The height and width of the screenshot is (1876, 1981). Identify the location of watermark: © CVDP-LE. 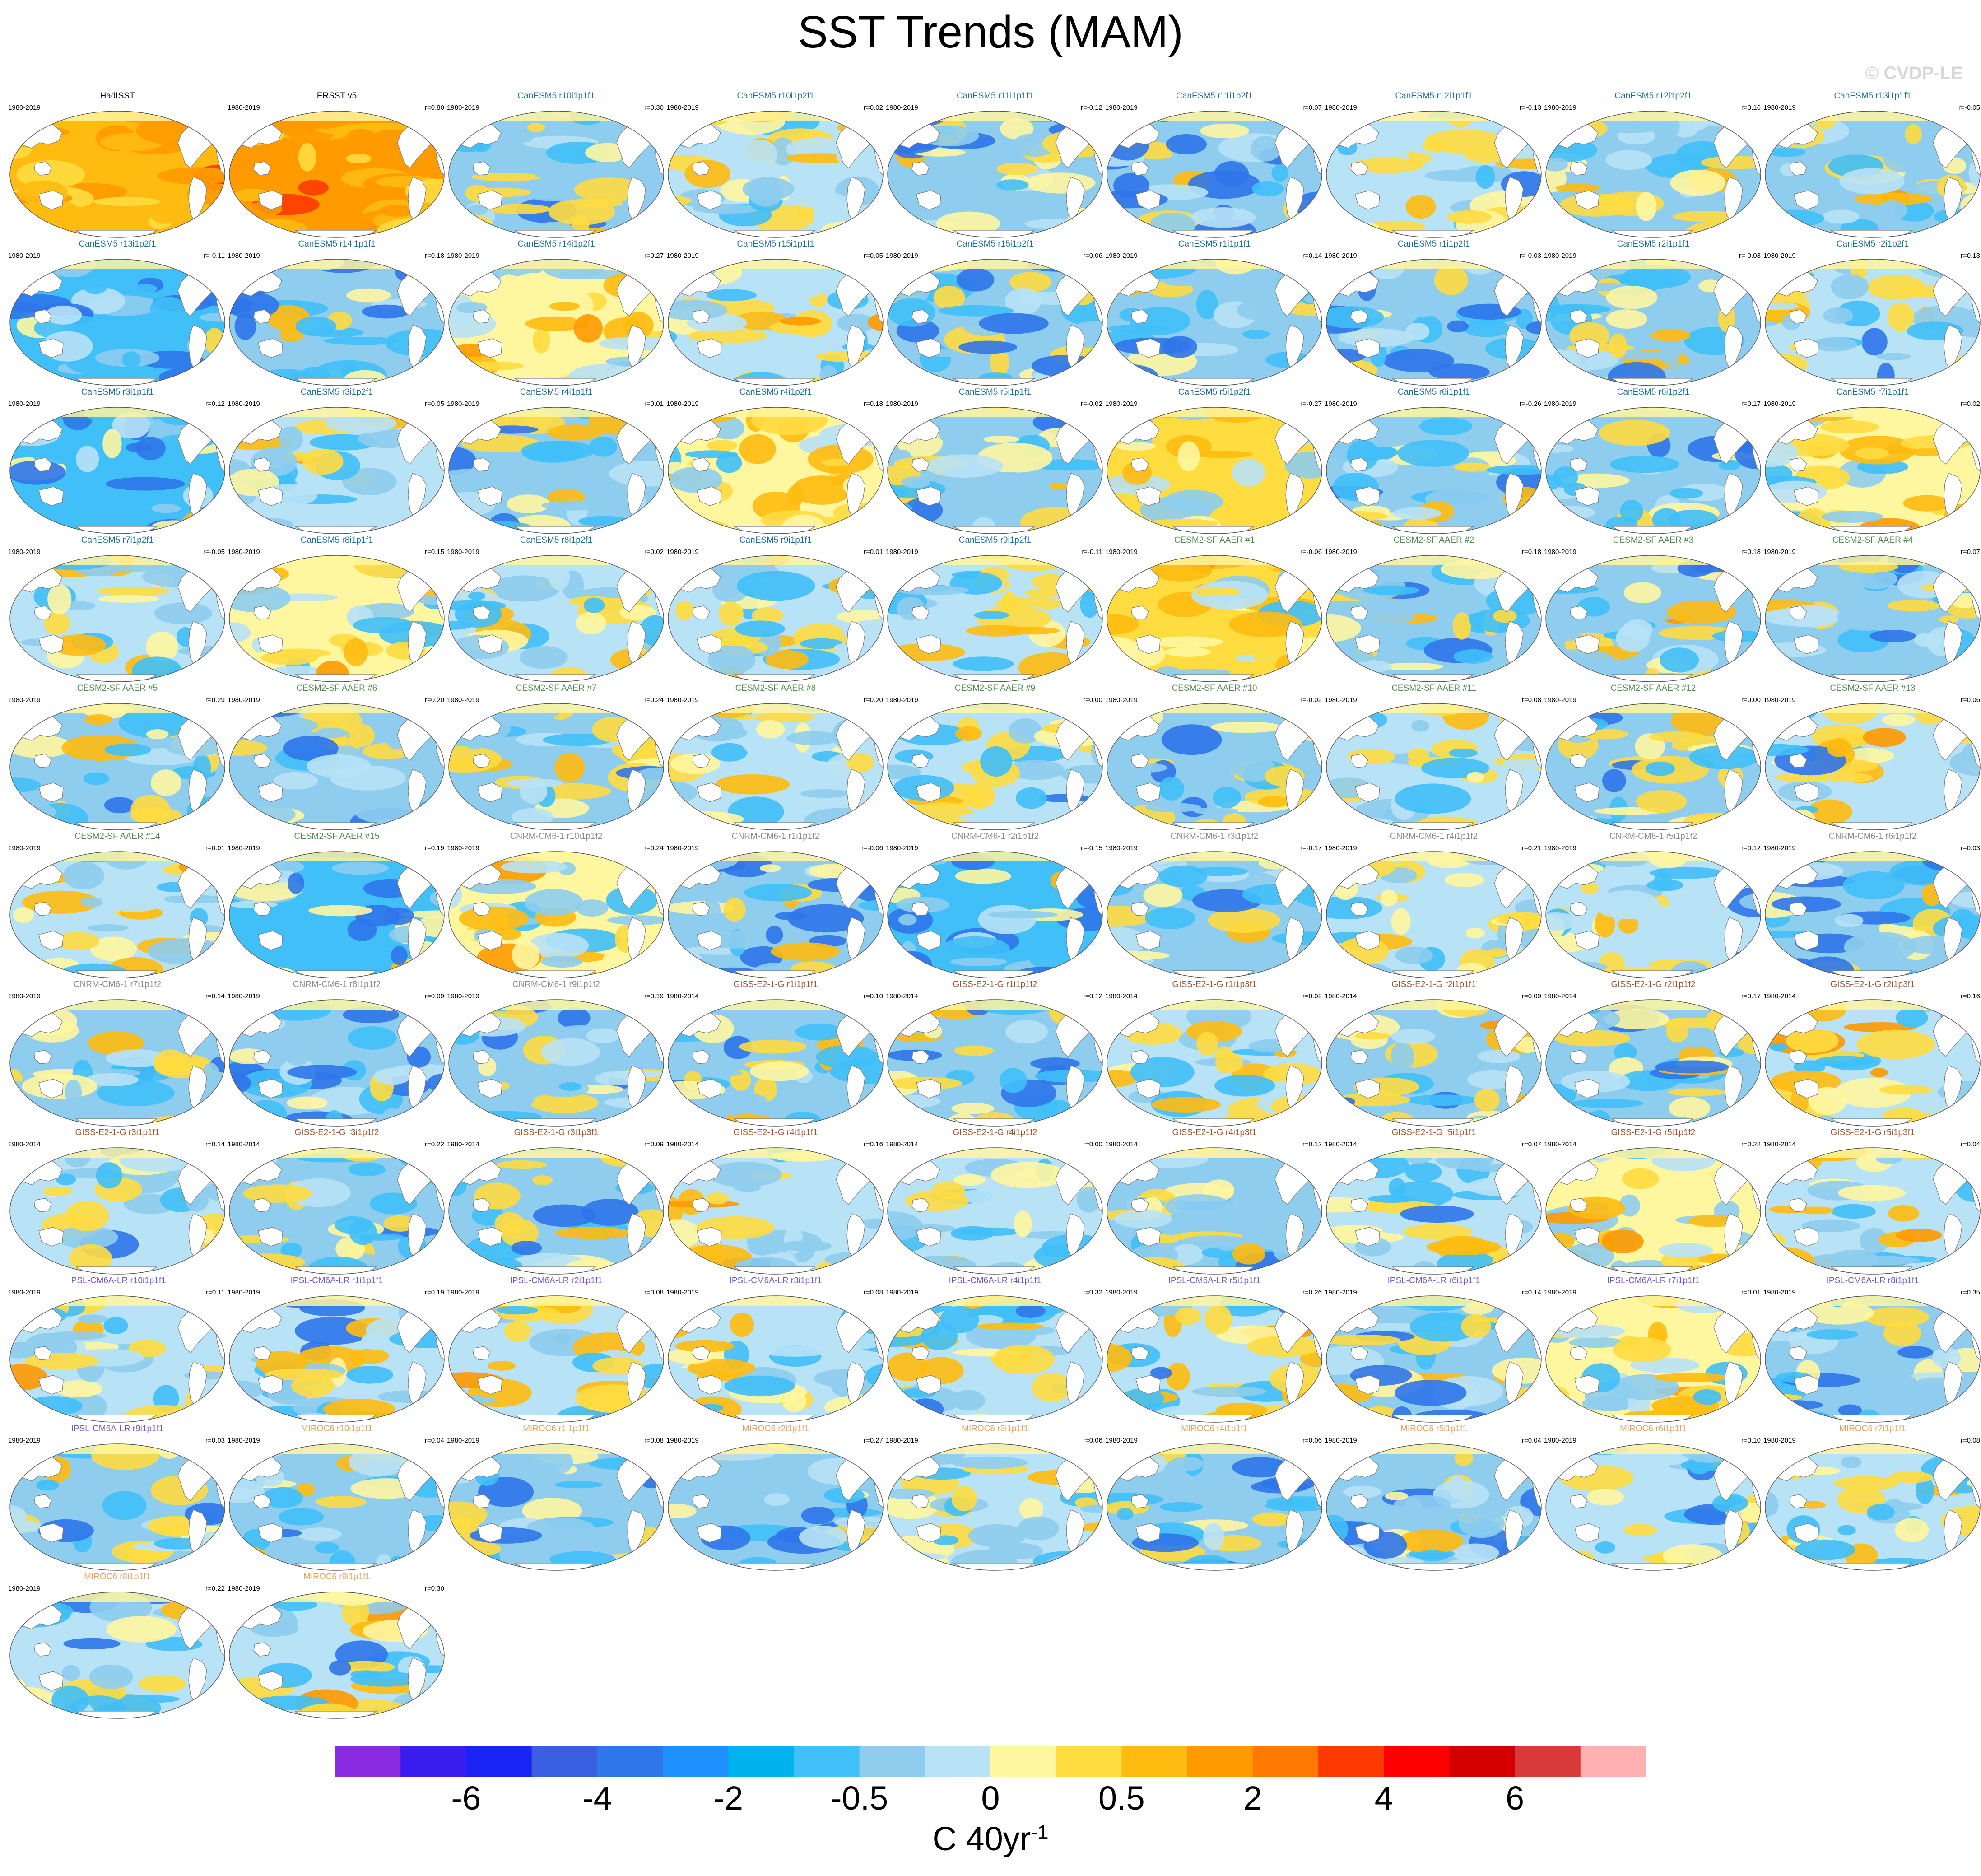
(1914, 73).